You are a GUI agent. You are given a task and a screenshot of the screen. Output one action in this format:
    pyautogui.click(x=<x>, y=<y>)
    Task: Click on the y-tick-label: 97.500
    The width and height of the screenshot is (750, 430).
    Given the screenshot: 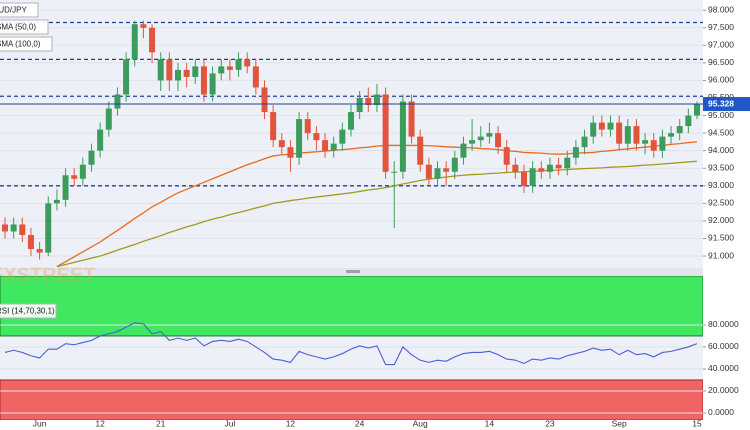 What is the action you would take?
    pyautogui.click(x=721, y=27)
    